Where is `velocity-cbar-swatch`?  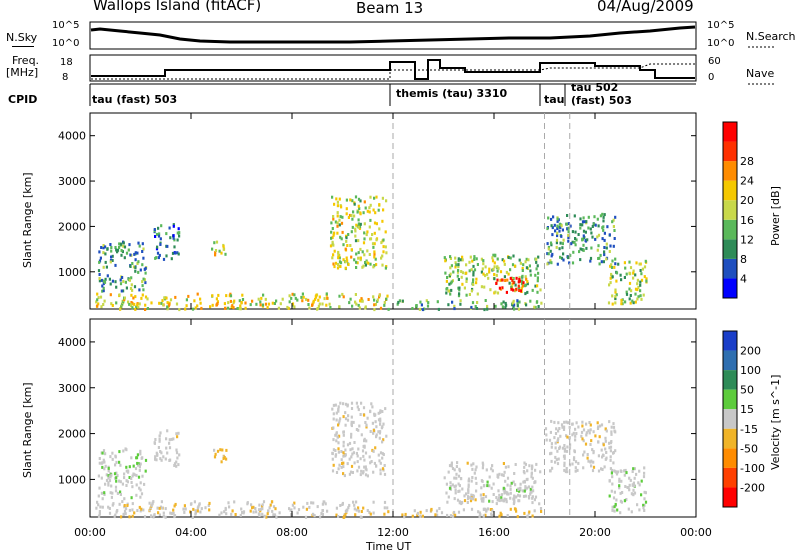
velocity-cbar-swatch is located at coordinates (730, 399).